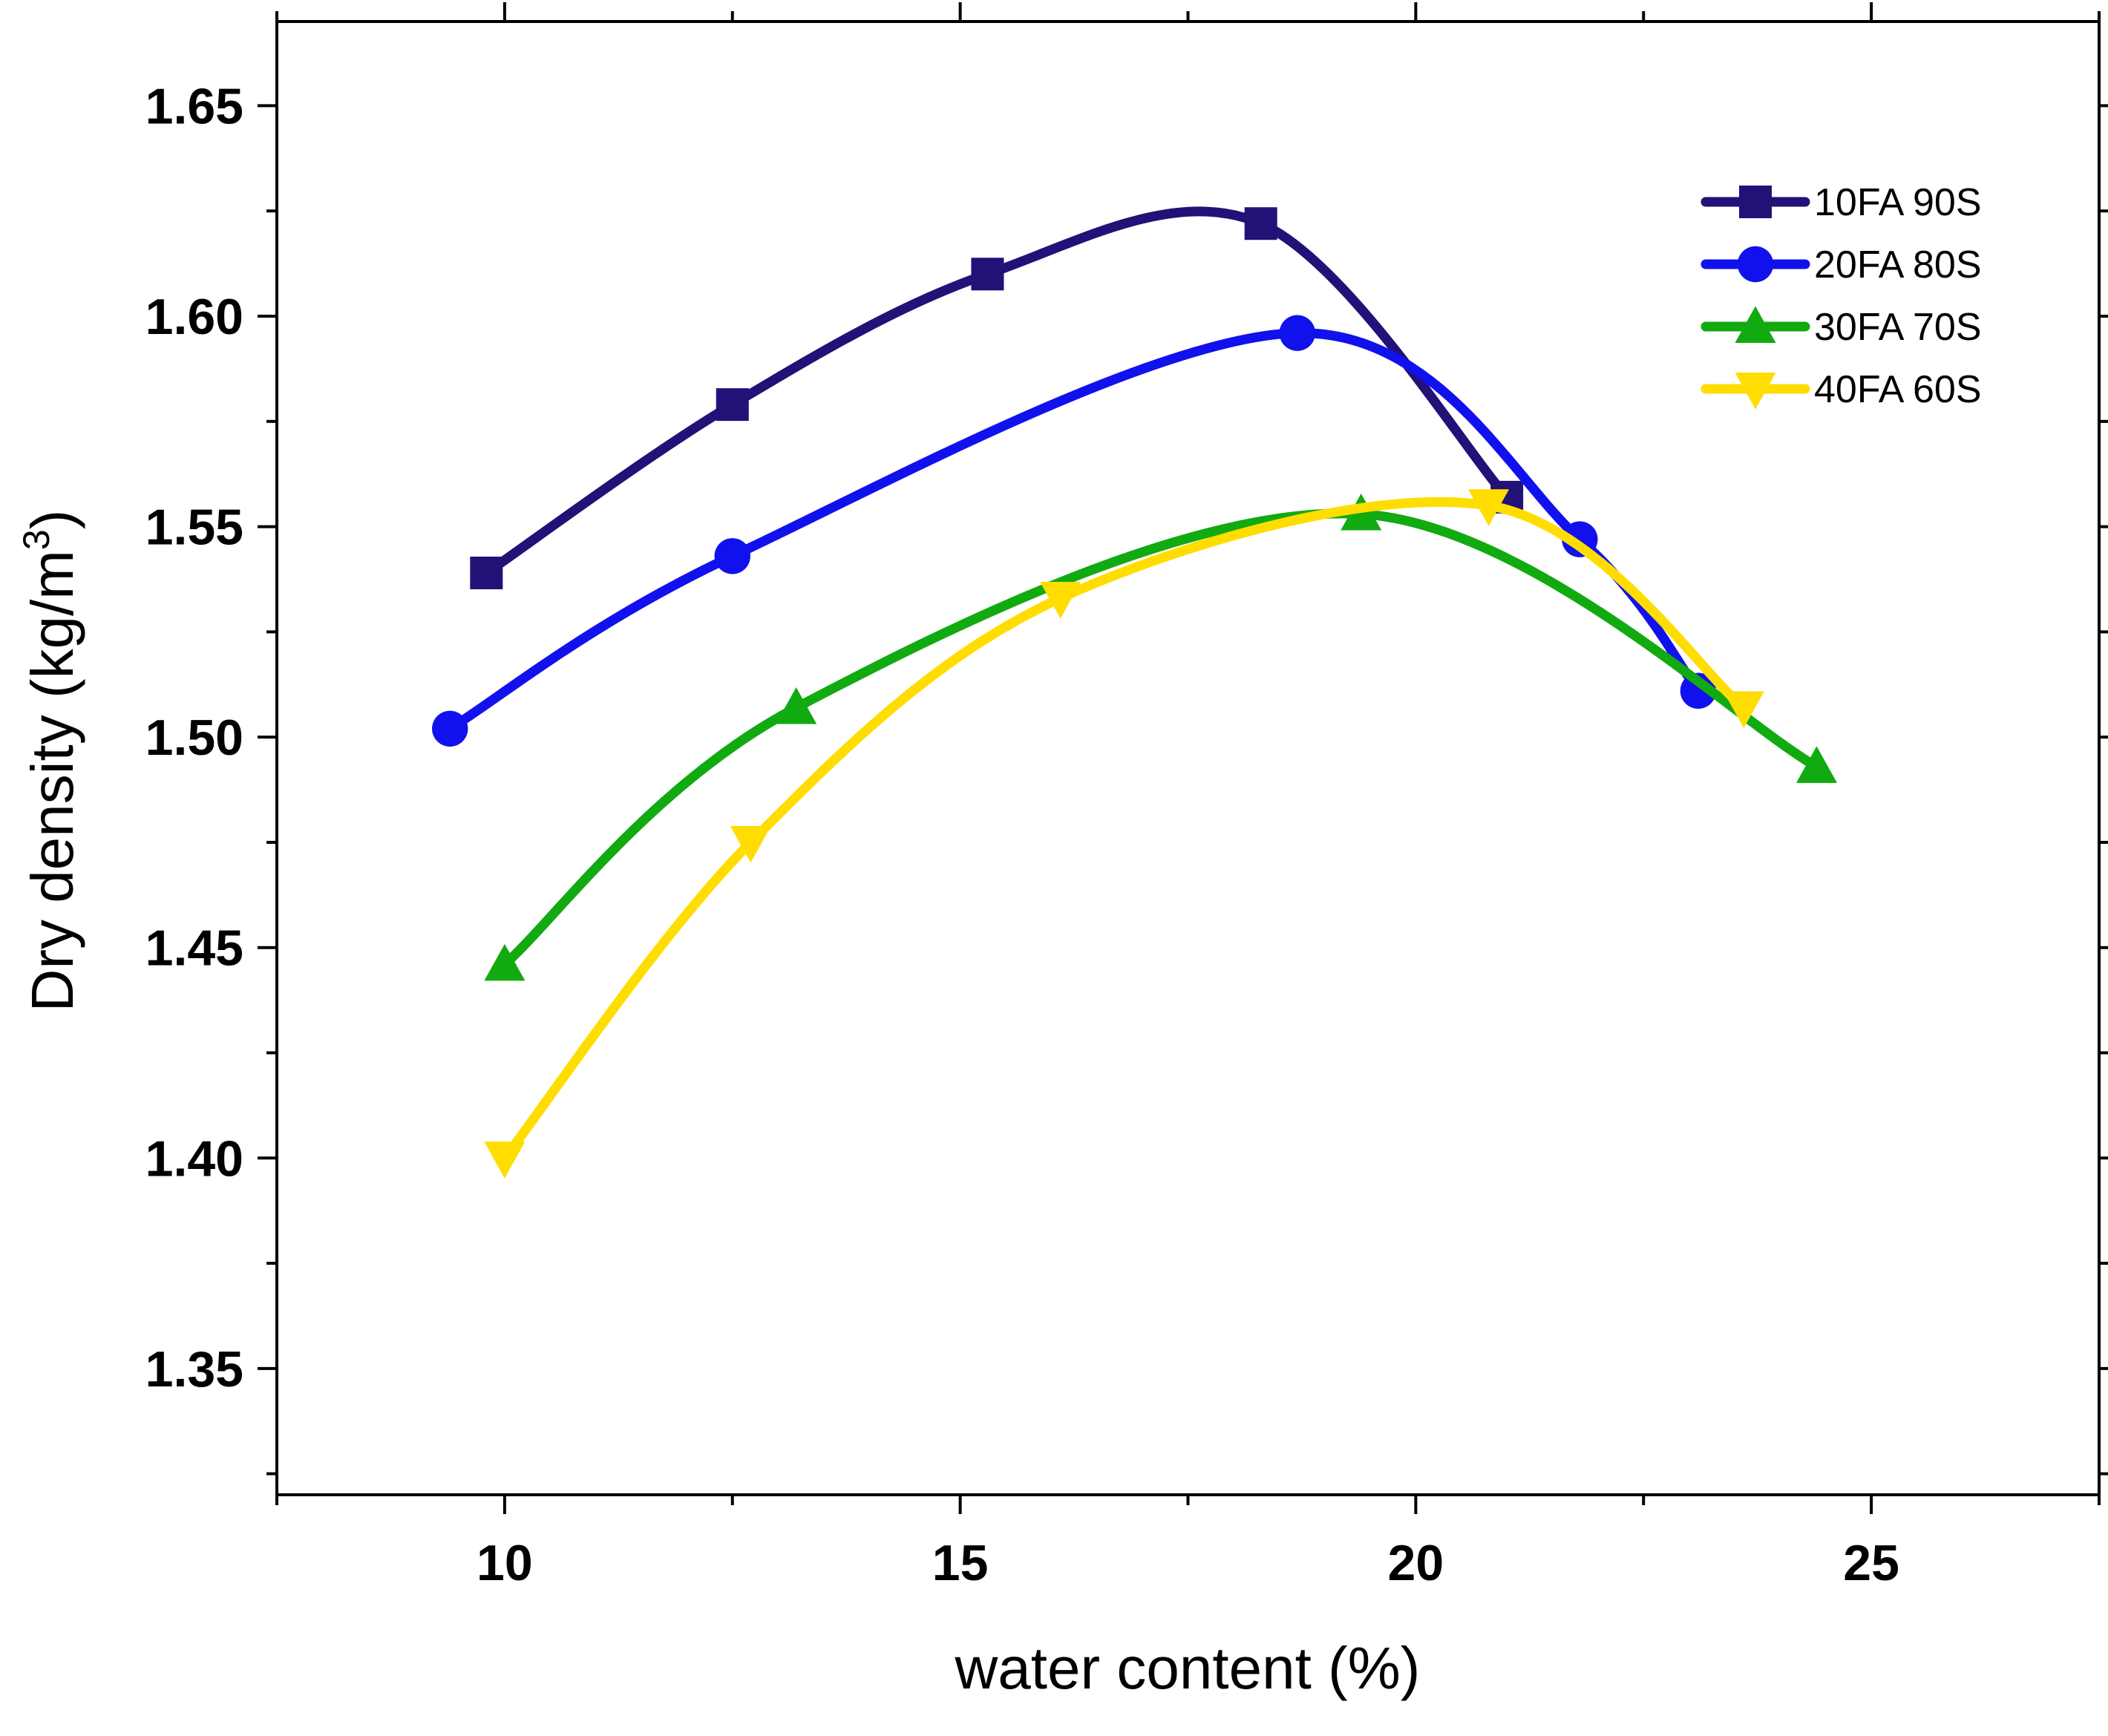  I want to click on legend-item: 10FA 90S, so click(1841, 202).